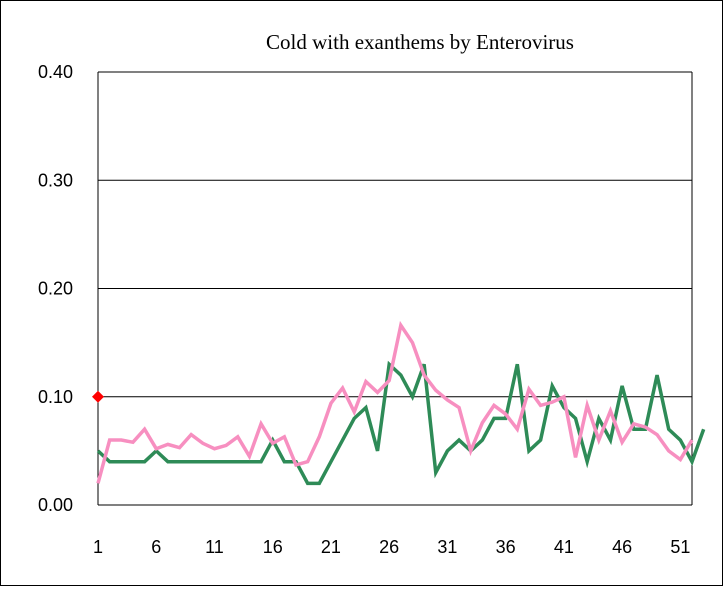 The width and height of the screenshot is (723, 590). I want to click on x-tick-label: 46, so click(622, 547).